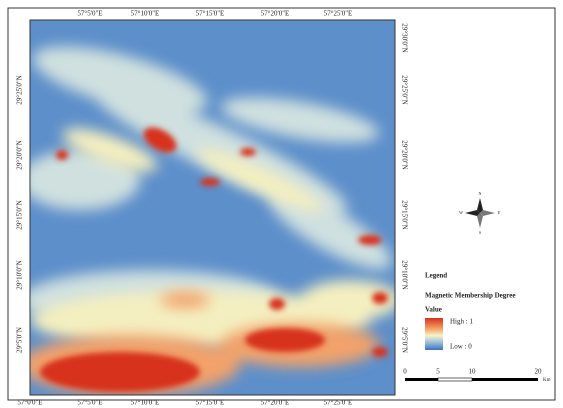 Image resolution: width=563 pixels, height=408 pixels. What do you see at coordinates (433, 310) in the screenshot?
I see `legend-field: Value` at bounding box center [433, 310].